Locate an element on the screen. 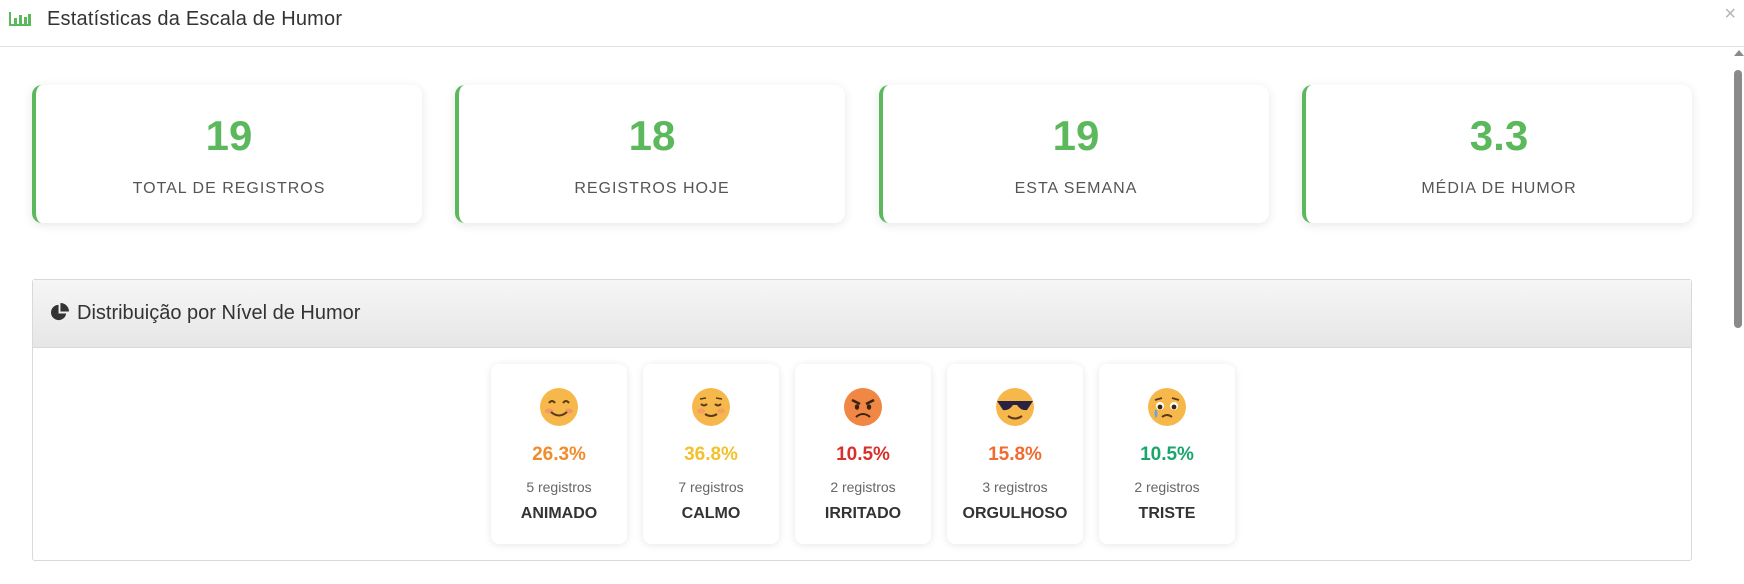 The image size is (1744, 584). modal-title: Estatísticas da Escala de Humor is located at coordinates (195, 19).